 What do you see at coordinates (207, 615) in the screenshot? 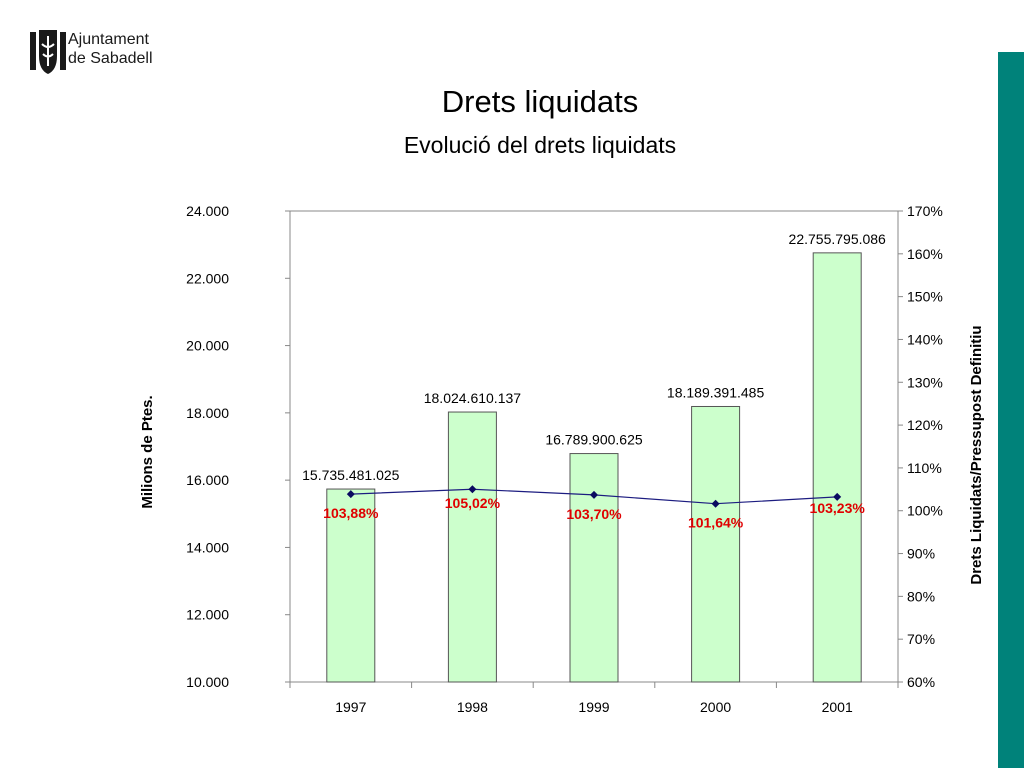
I see `y-axis-tick-label: 12.000` at bounding box center [207, 615].